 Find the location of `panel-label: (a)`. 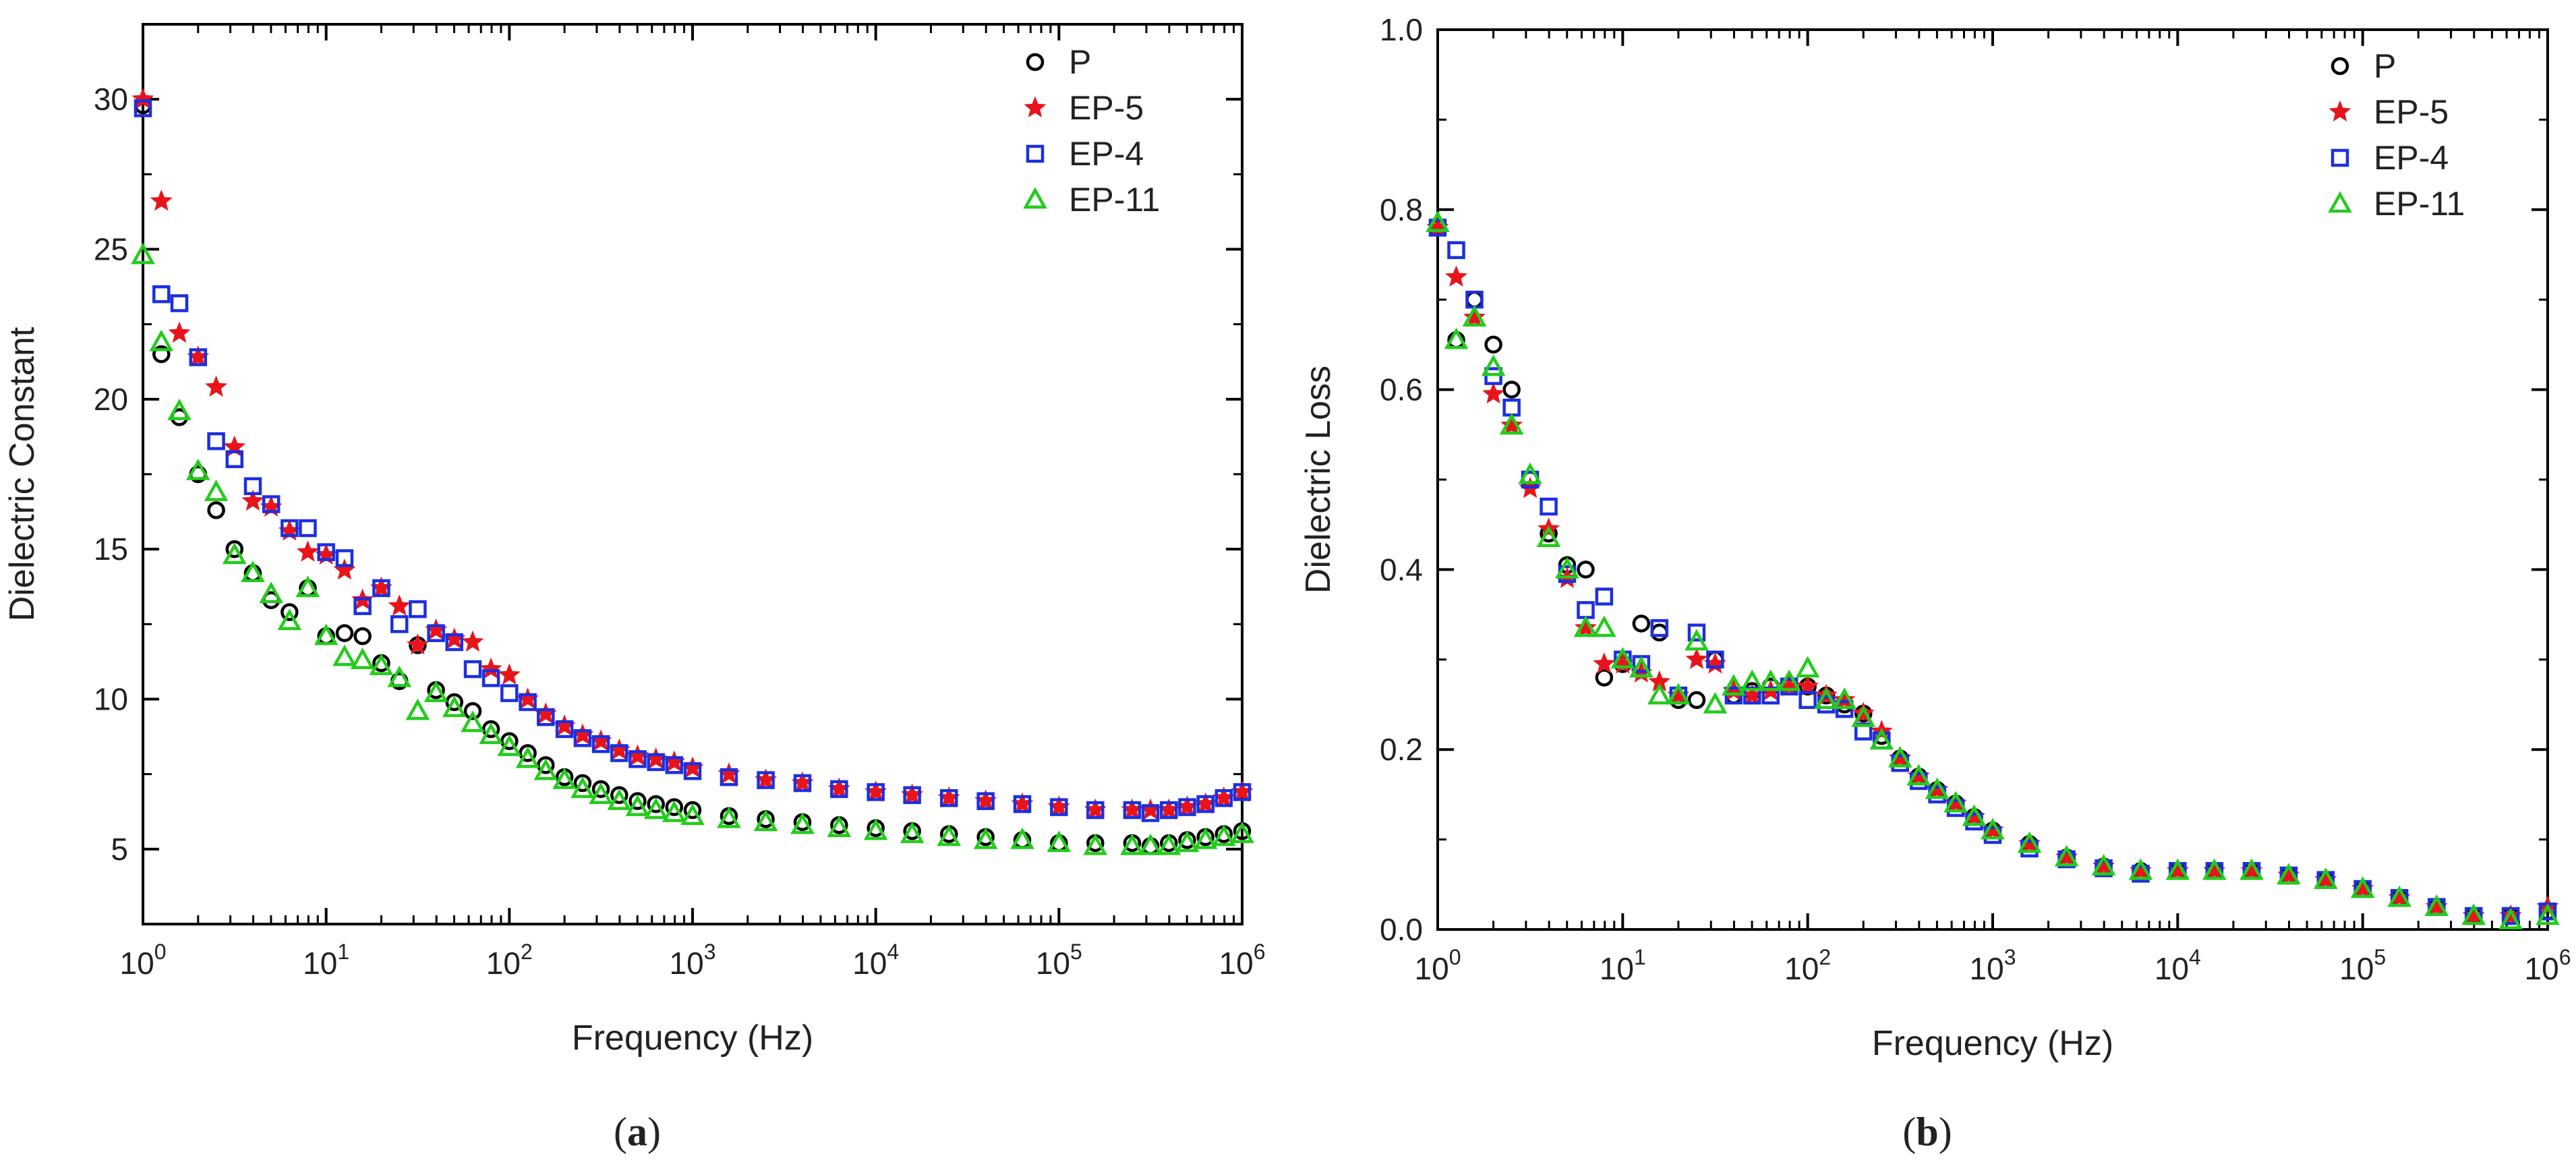

panel-label: (a) is located at coordinates (637, 1132).